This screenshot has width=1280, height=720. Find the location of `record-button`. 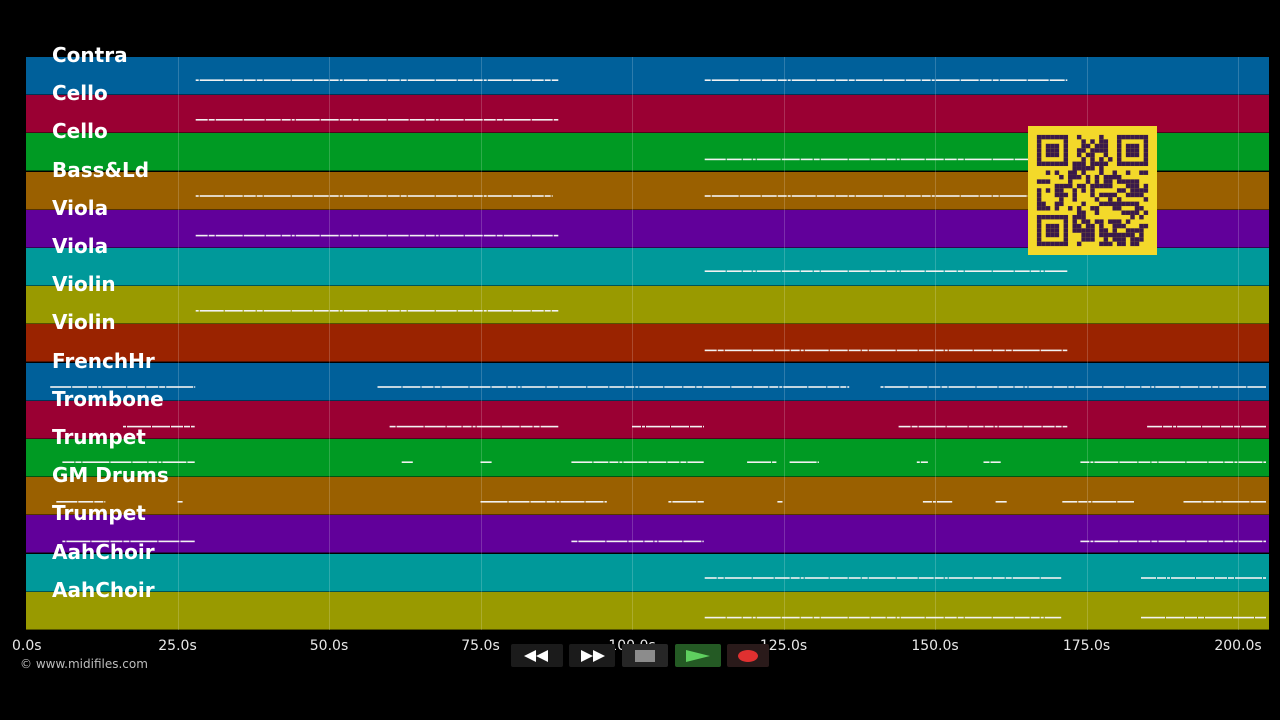

record-button is located at coordinates (748, 655).